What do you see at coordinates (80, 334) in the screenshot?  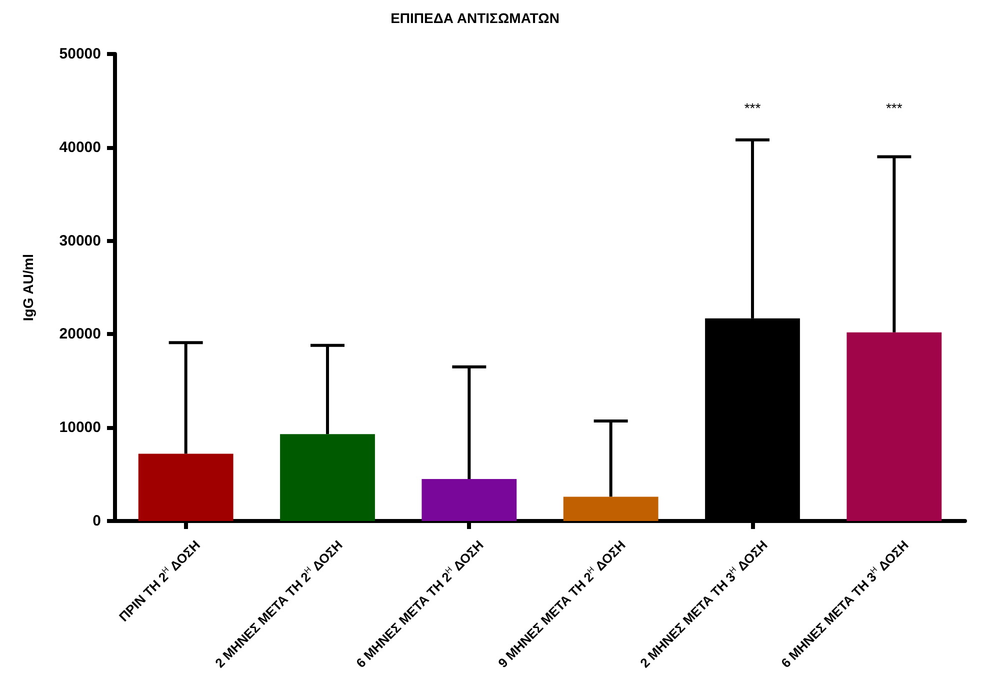 I see `y-tick-label: 20000` at bounding box center [80, 334].